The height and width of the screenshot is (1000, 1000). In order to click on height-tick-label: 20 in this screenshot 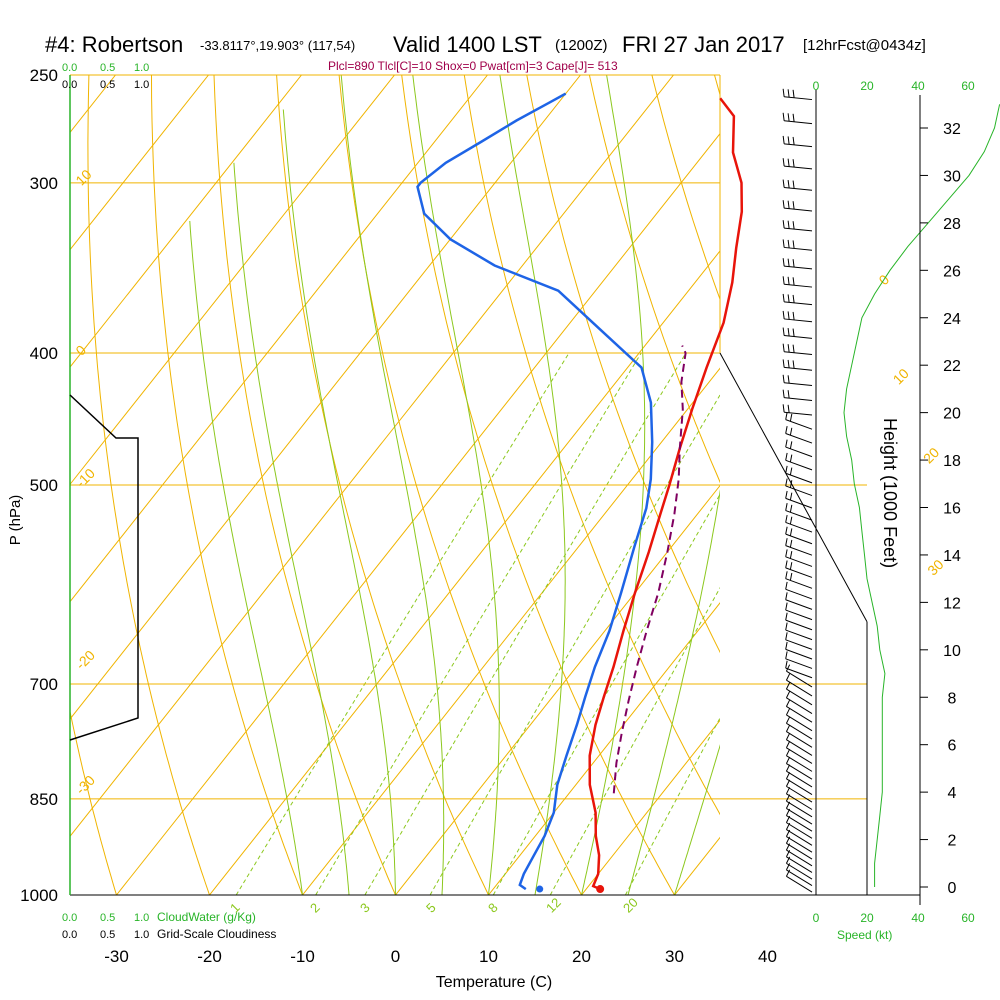, I will do `click(952, 414)`.